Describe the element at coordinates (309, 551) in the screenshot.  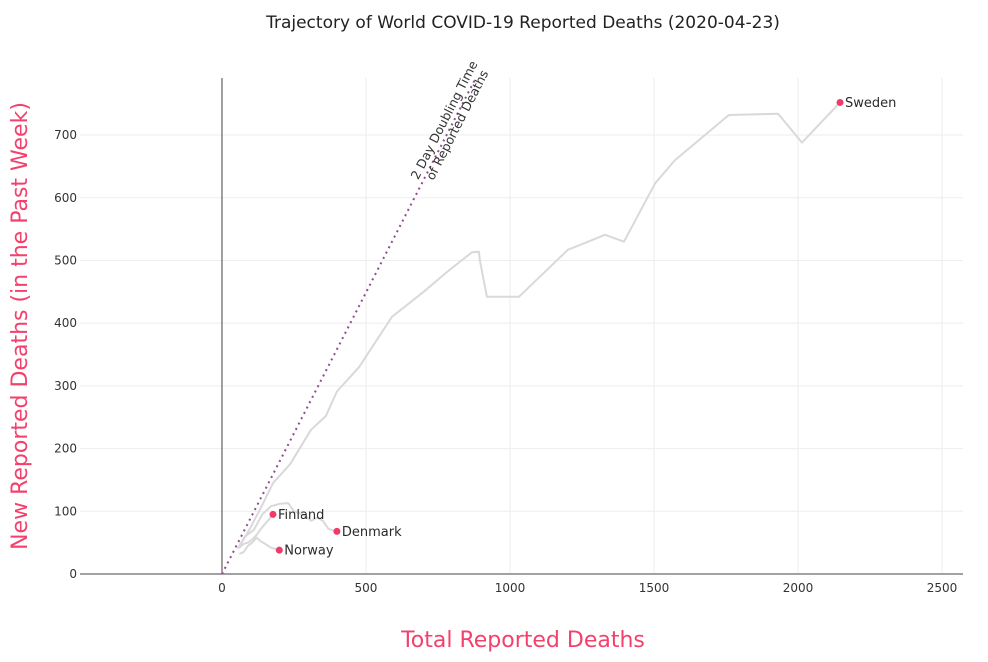
I see `label-norway: Norway` at that location.